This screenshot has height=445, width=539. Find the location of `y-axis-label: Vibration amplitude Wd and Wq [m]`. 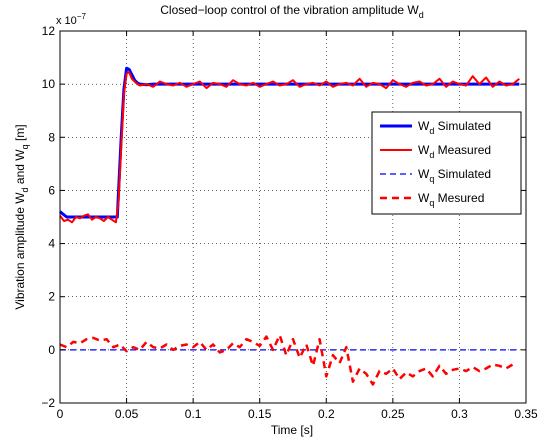

y-axis-label: Vibration amplitude Wd and Wq [m] is located at coordinates (21, 216).